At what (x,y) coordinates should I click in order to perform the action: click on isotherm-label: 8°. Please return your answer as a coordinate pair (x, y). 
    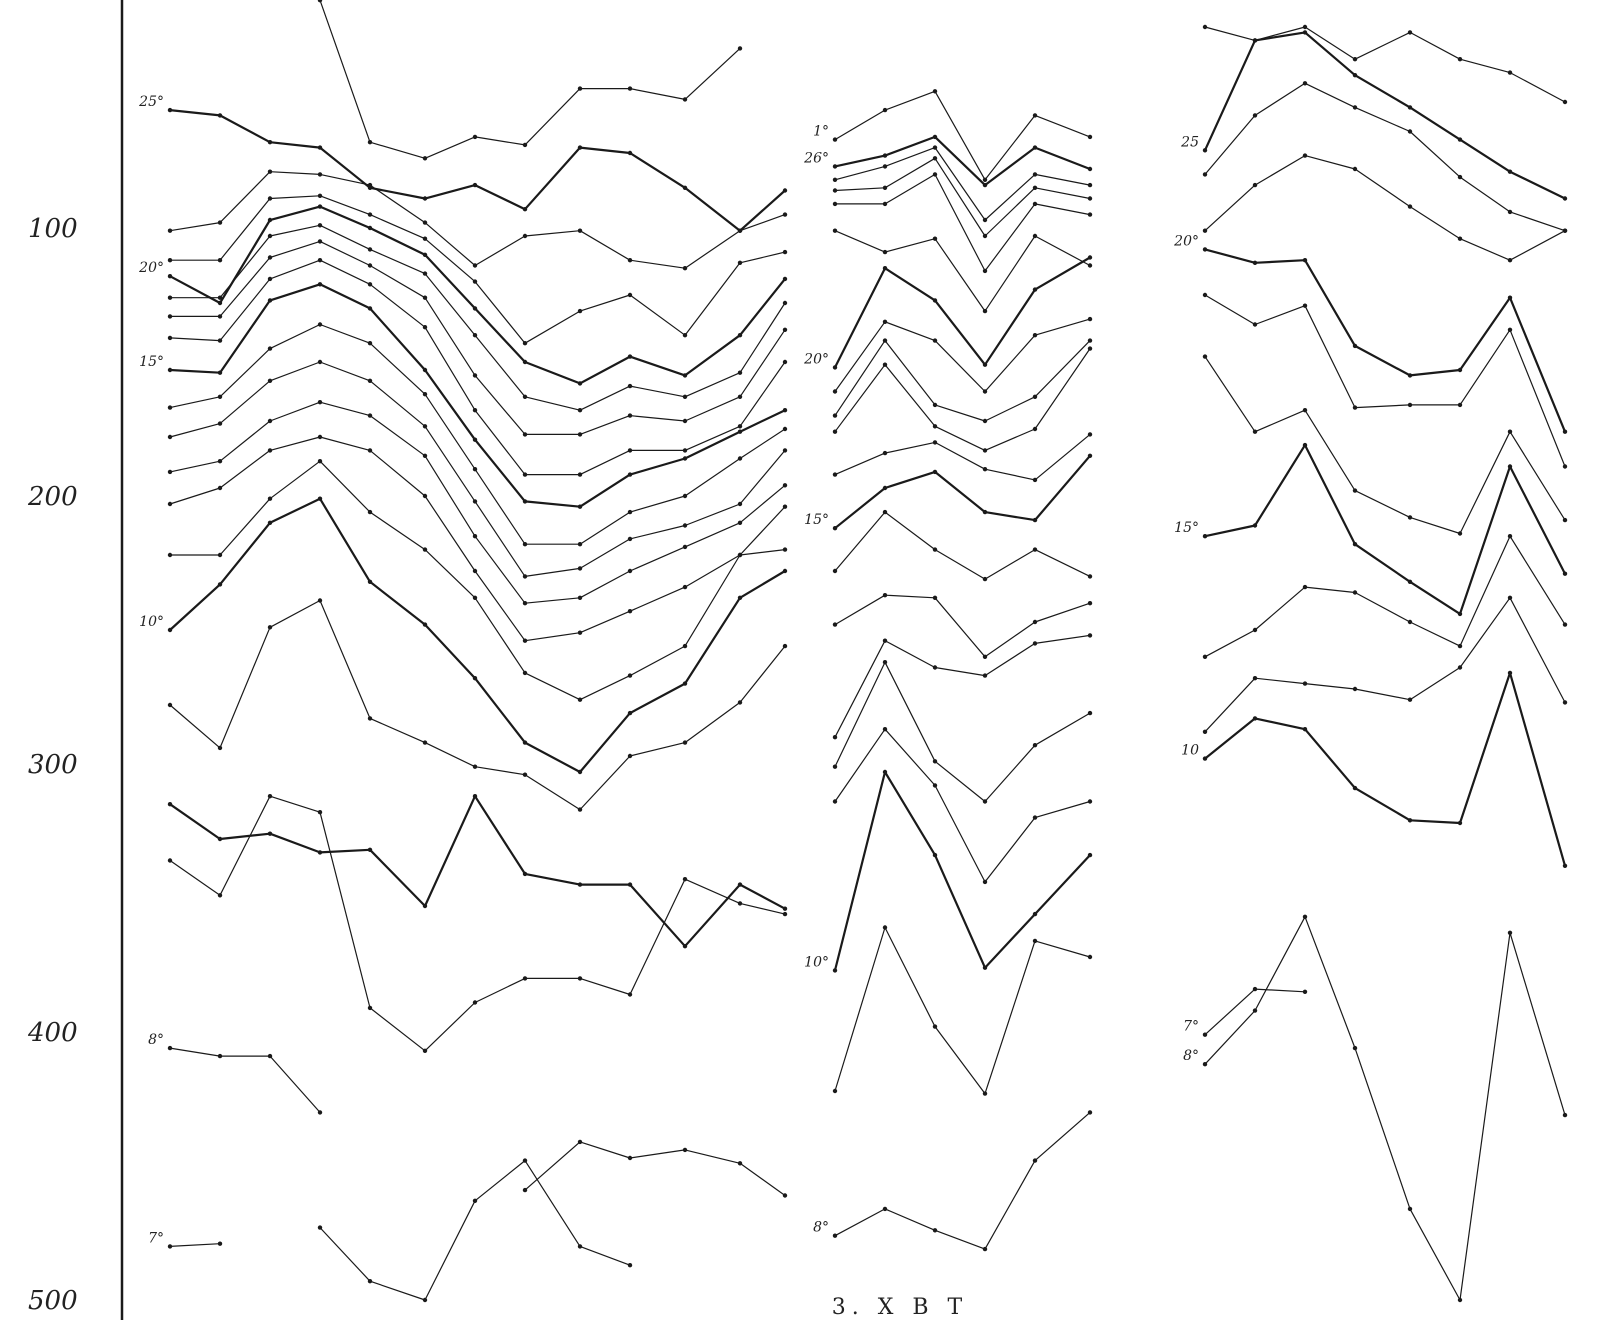
    Looking at the image, I should click on (821, 1228).